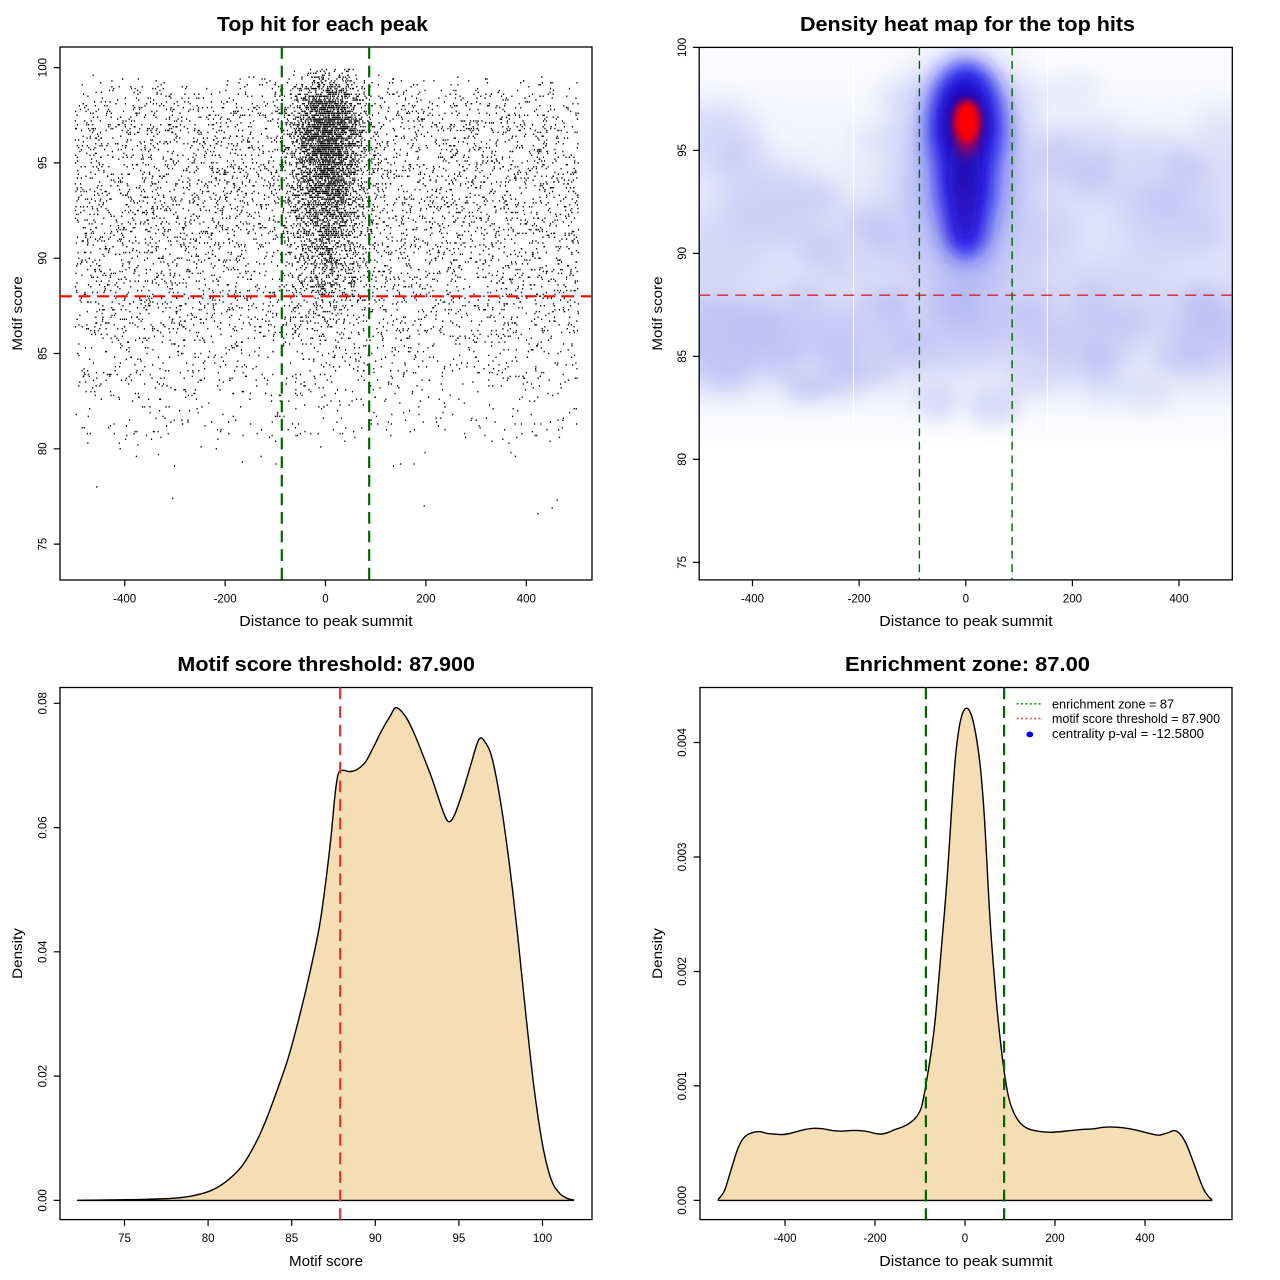 The width and height of the screenshot is (1280, 1280). Describe the element at coordinates (326, 665) in the screenshot. I see `svg-text: Motif score threshold: 87.900` at that location.